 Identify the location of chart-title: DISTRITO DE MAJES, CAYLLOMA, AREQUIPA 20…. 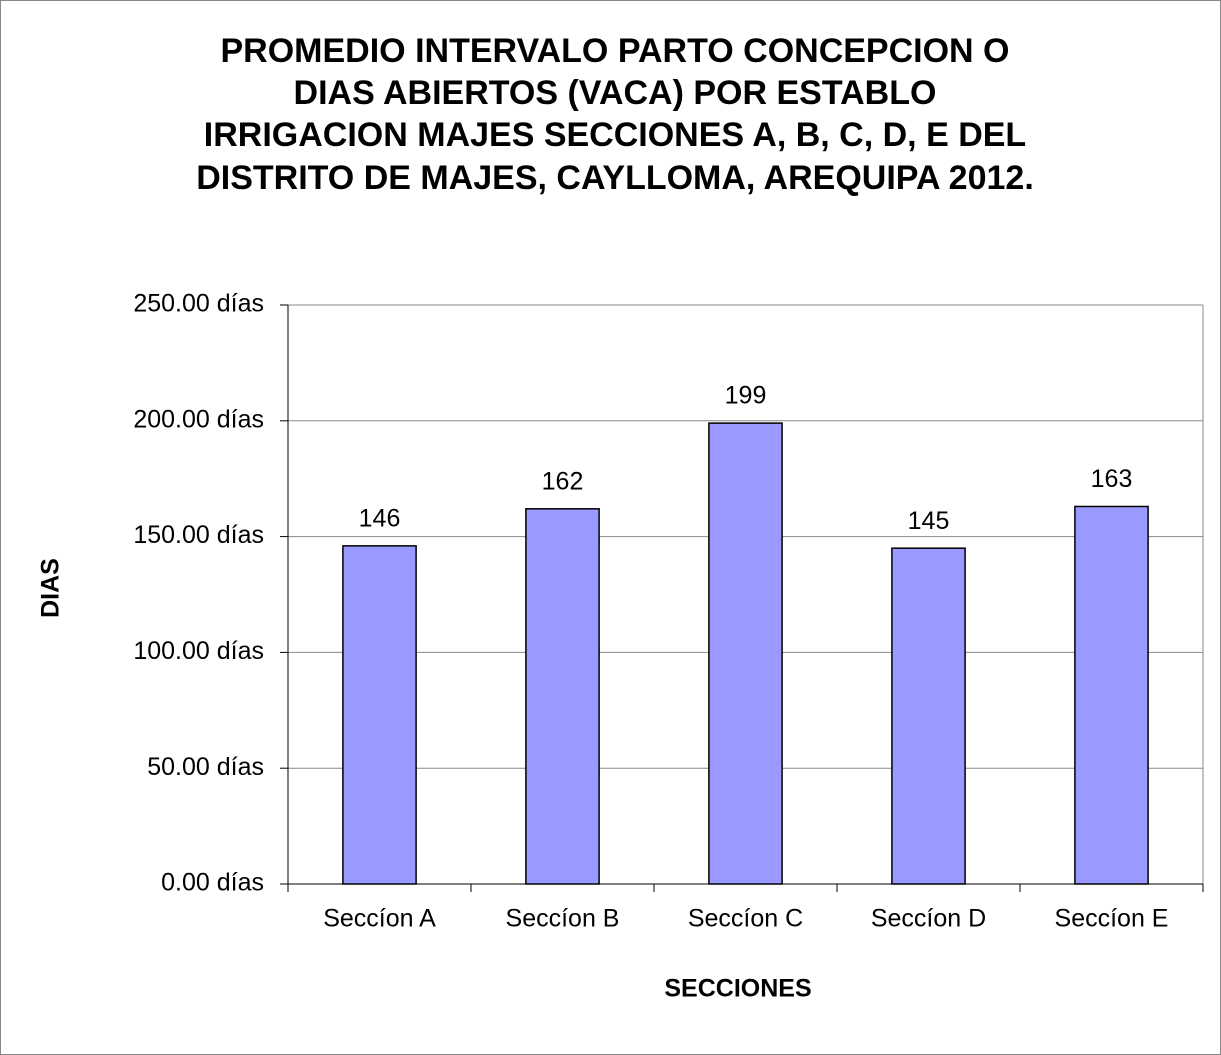
(615, 178).